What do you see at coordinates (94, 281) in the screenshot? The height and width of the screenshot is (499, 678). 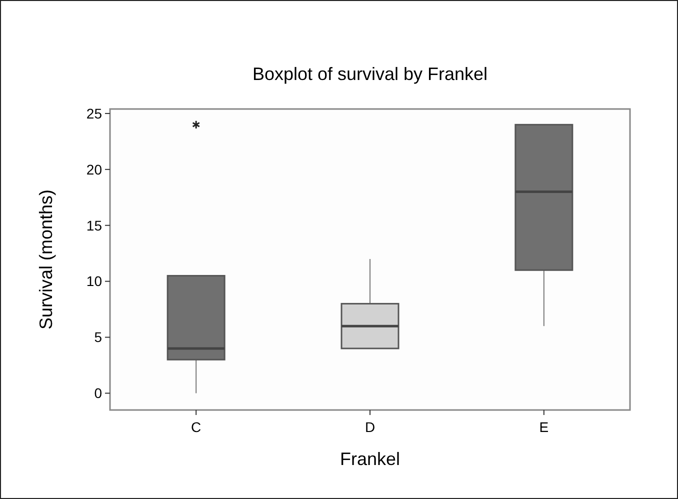 I see `y-tick-label: 10` at bounding box center [94, 281].